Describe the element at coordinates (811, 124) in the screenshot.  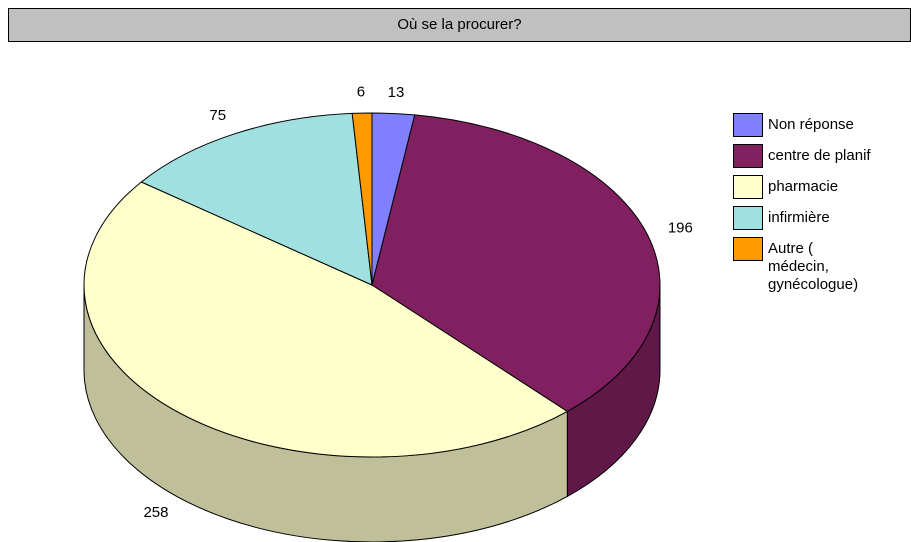
I see `legend-label: Non réponse` at that location.